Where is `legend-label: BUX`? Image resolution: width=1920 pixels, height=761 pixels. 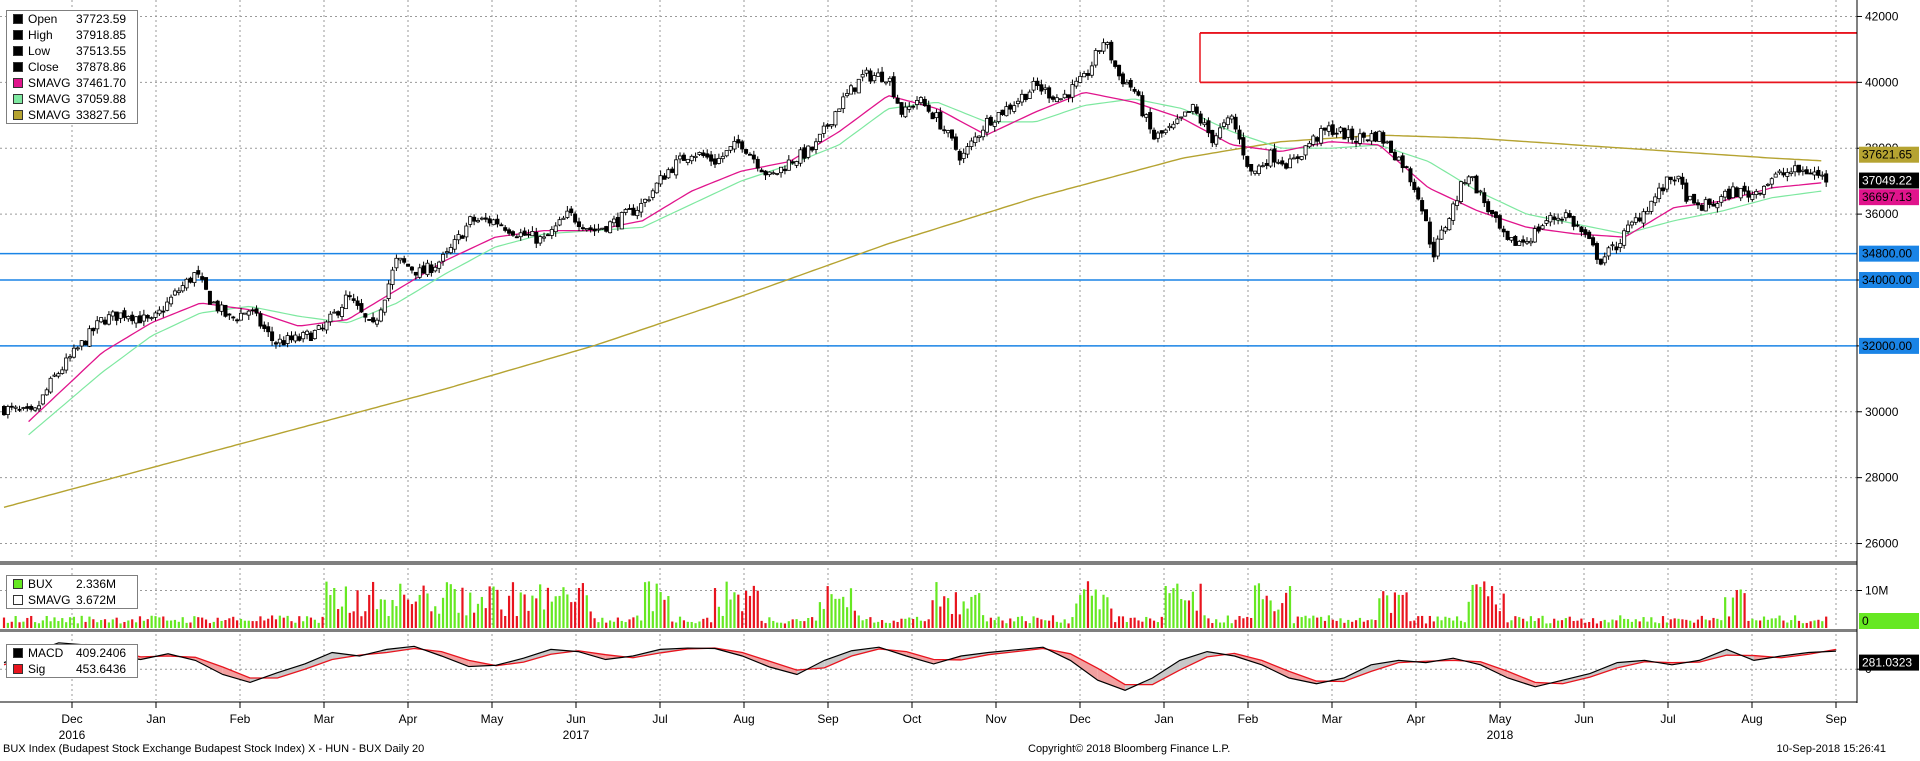
legend-label: BUX is located at coordinates (40, 584).